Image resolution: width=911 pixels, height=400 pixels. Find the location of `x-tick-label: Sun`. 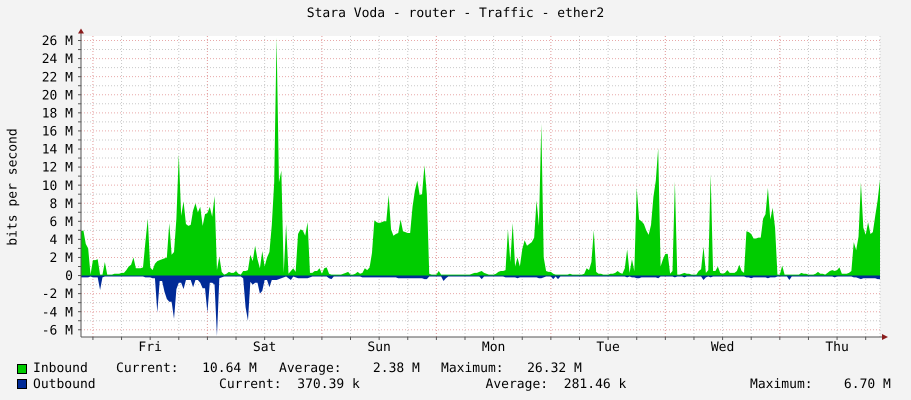

x-tick-label: Sun is located at coordinates (379, 348).